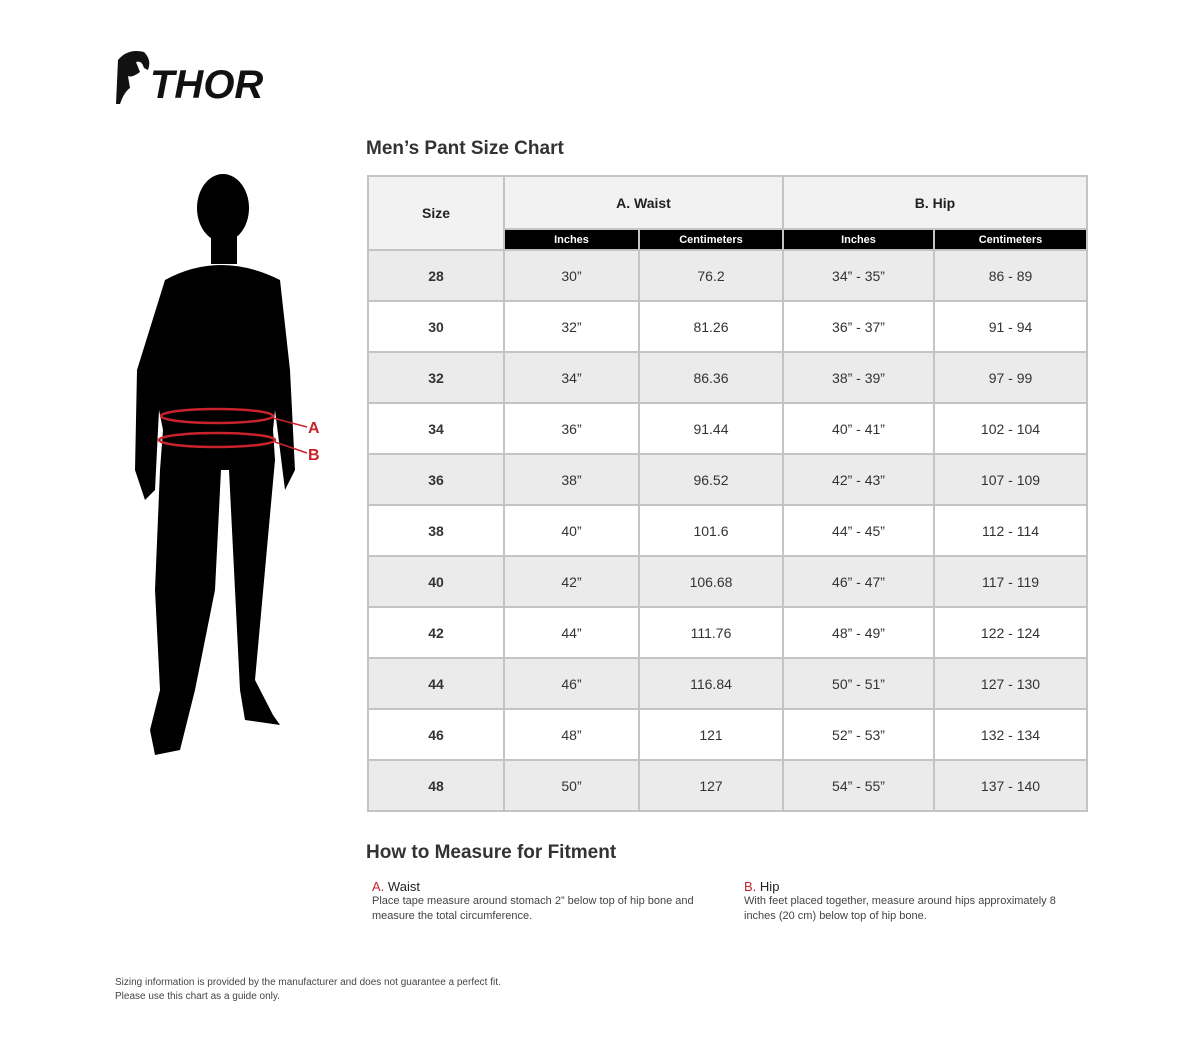 The height and width of the screenshot is (1050, 1200). I want to click on value-cell: 97 - 99, so click(1010, 377).